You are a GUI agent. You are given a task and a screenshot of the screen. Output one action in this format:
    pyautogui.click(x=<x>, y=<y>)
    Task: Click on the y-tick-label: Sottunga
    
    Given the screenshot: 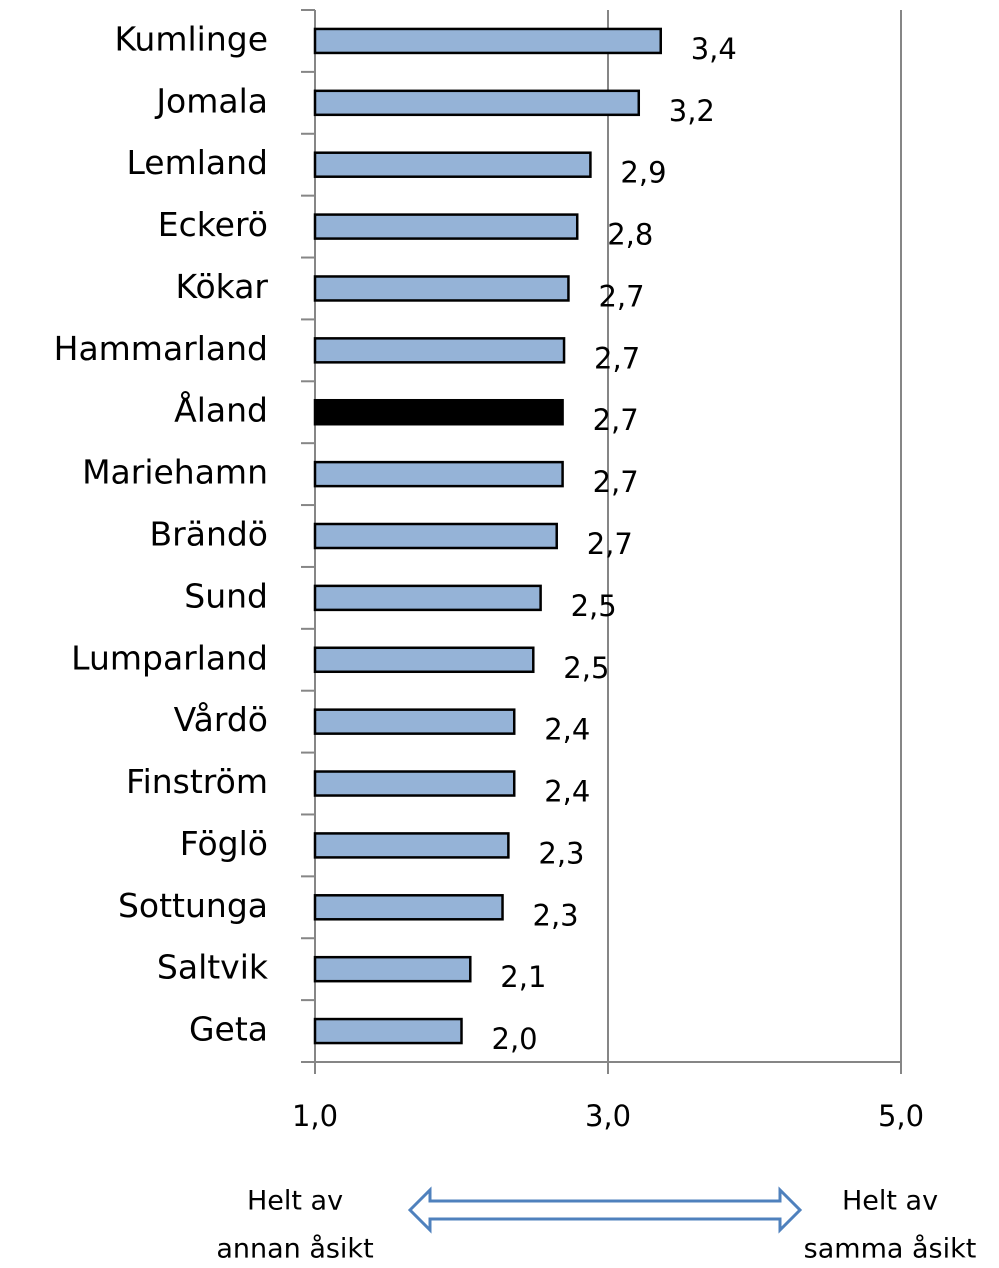 What is the action you would take?
    pyautogui.click(x=193, y=905)
    